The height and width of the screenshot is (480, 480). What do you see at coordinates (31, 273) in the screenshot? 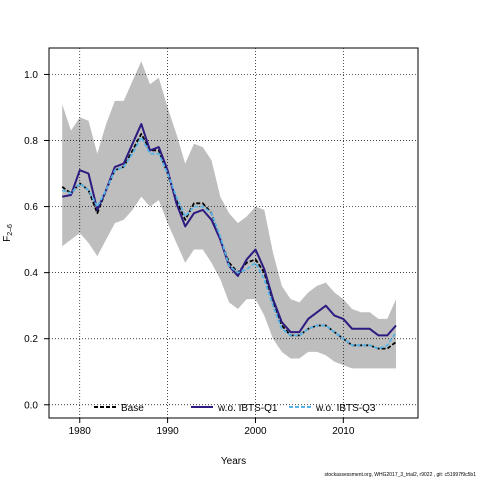
I see `y-tick-label: 0.4` at bounding box center [31, 273].